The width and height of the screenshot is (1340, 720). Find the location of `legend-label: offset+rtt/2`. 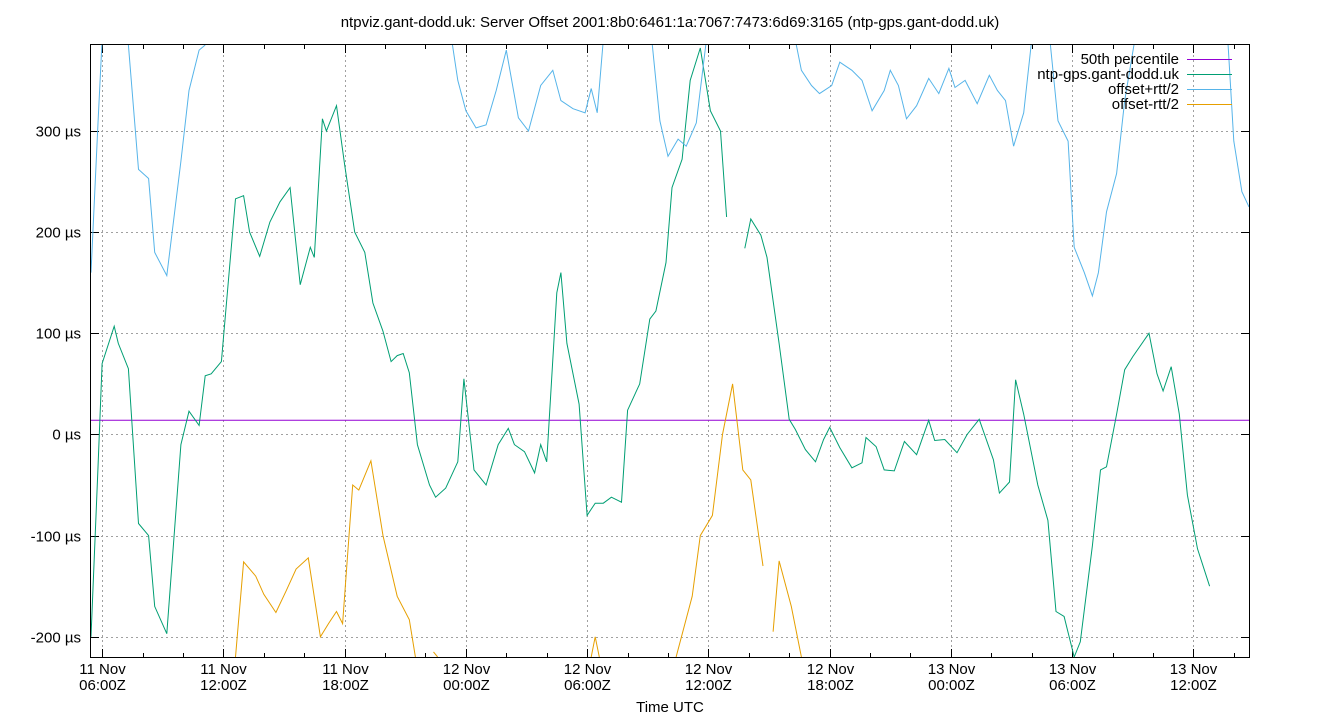

legend-label: offset+rtt/2 is located at coordinates (1143, 89).